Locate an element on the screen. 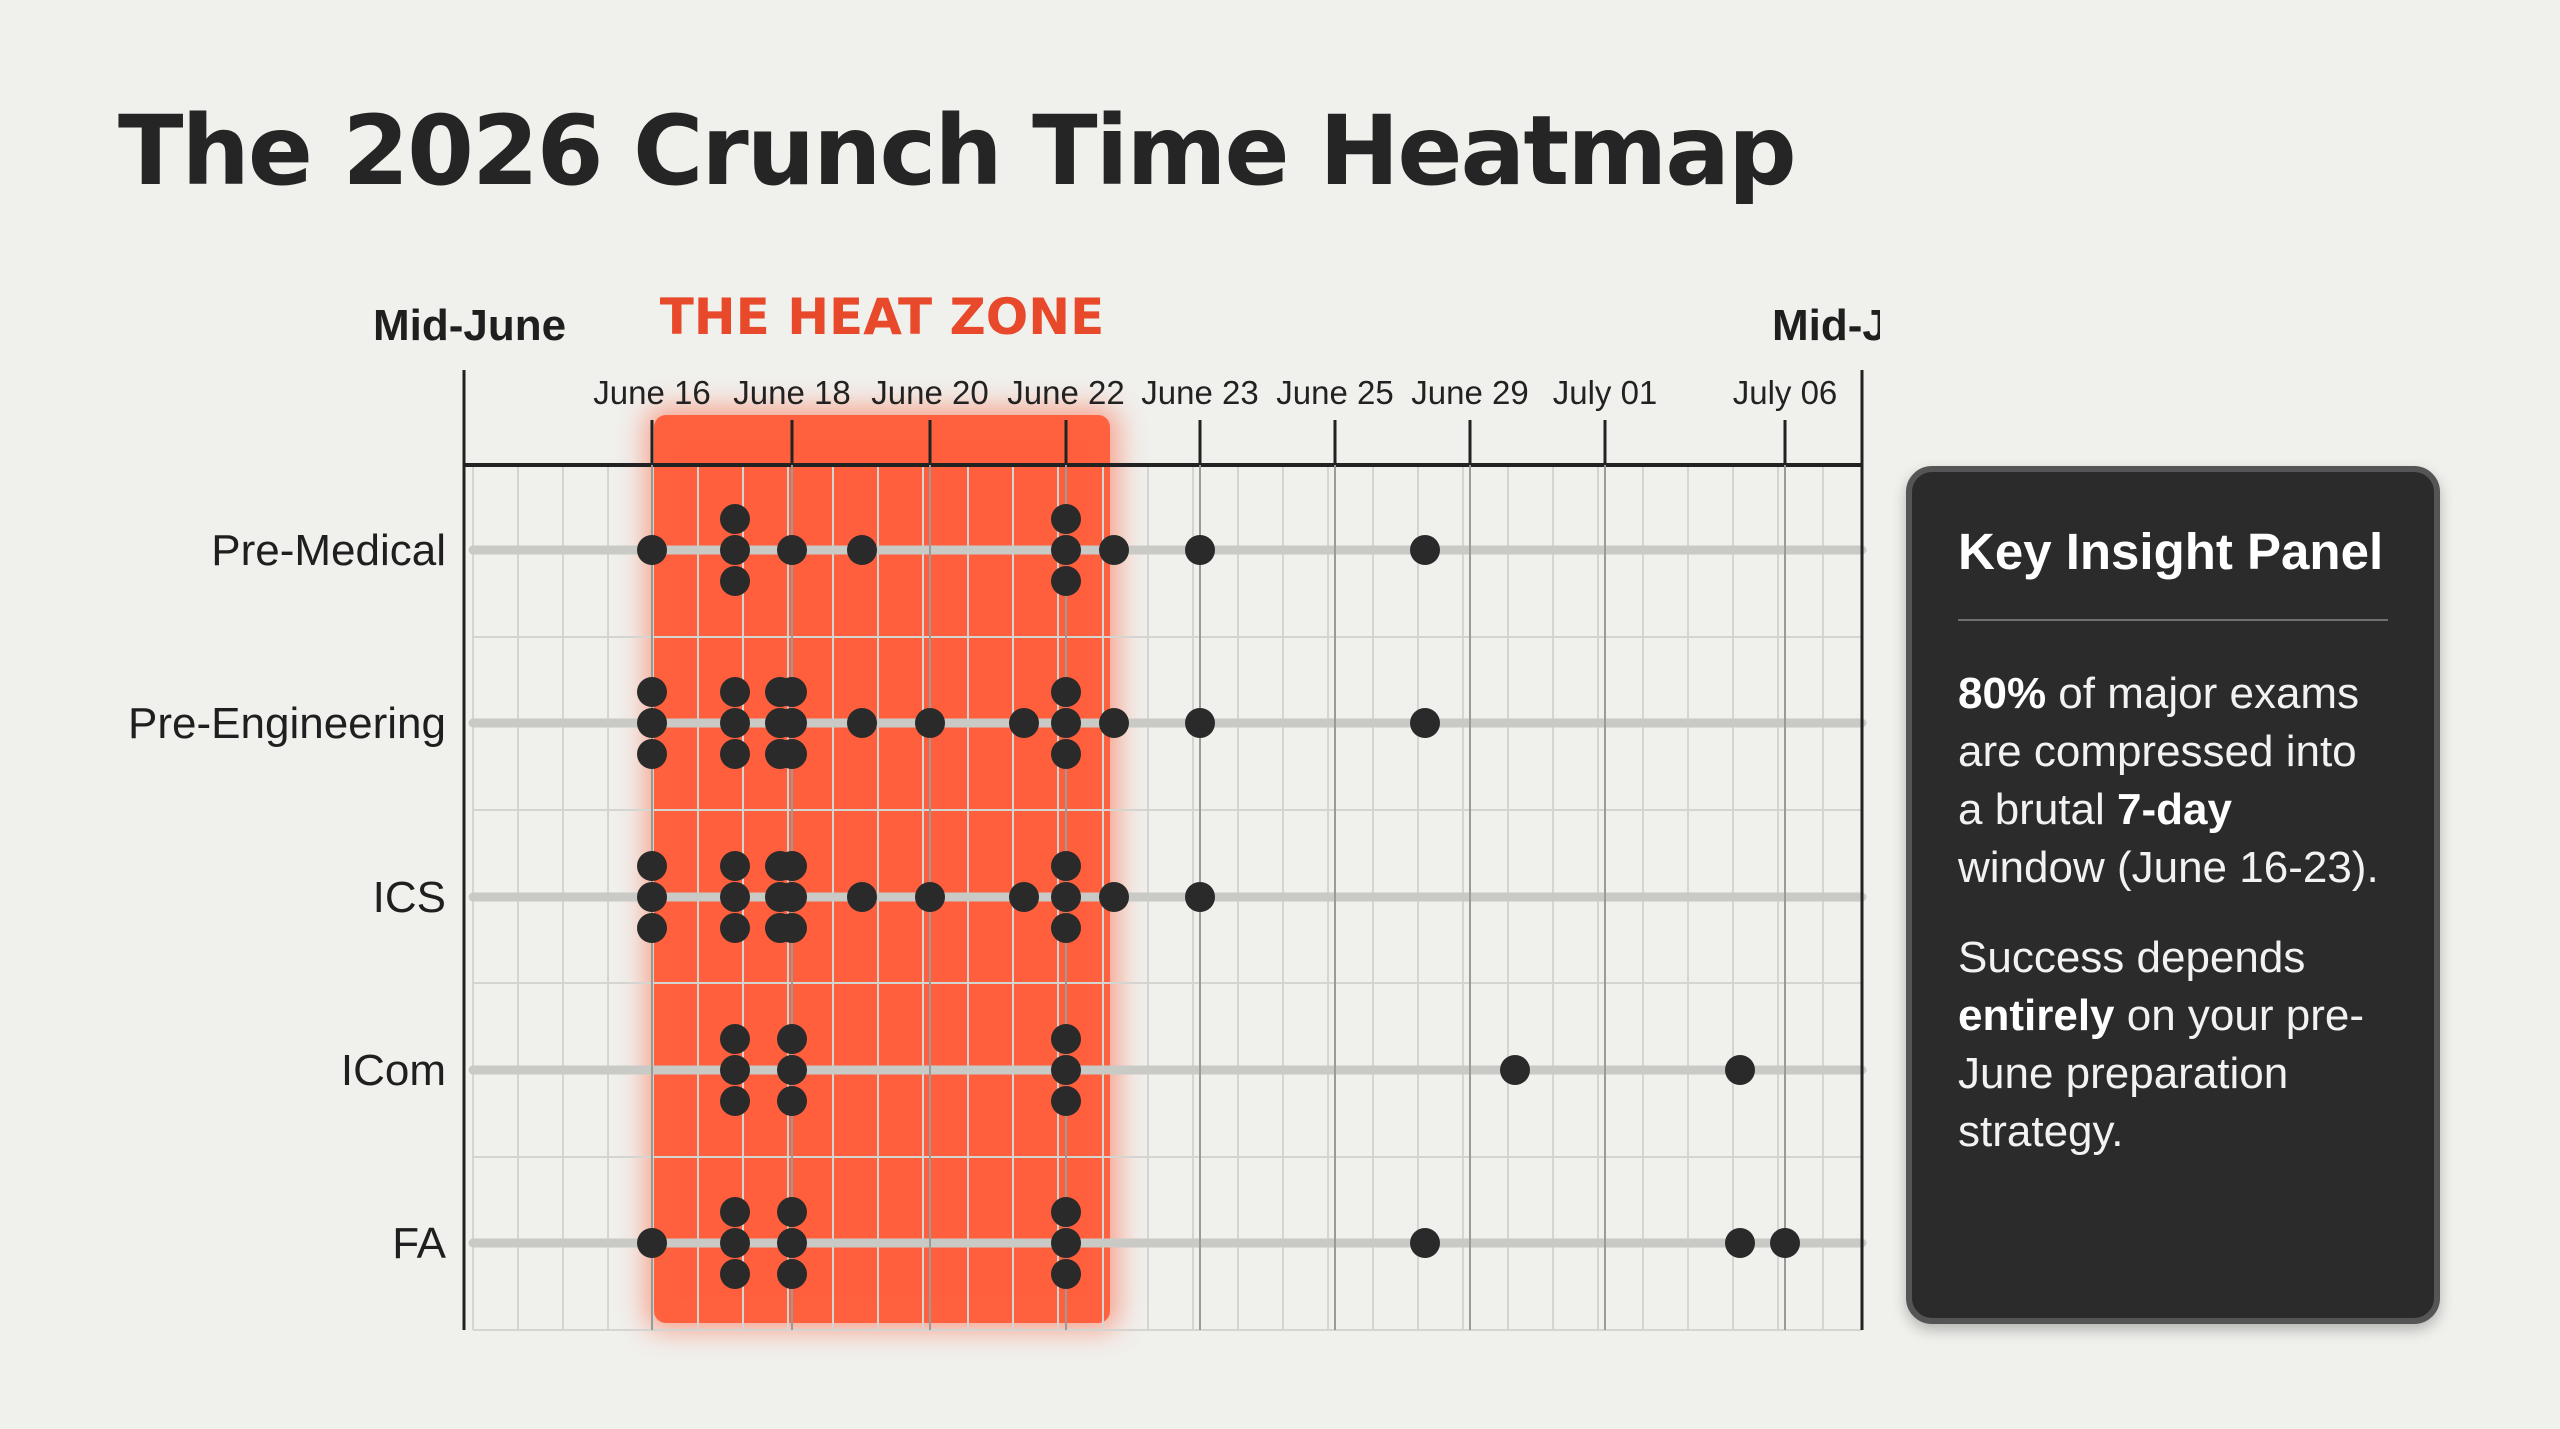 This screenshot has height=1429, width=2560. insight-text: on your pre-June preparation strategy. is located at coordinates (2161, 1073).